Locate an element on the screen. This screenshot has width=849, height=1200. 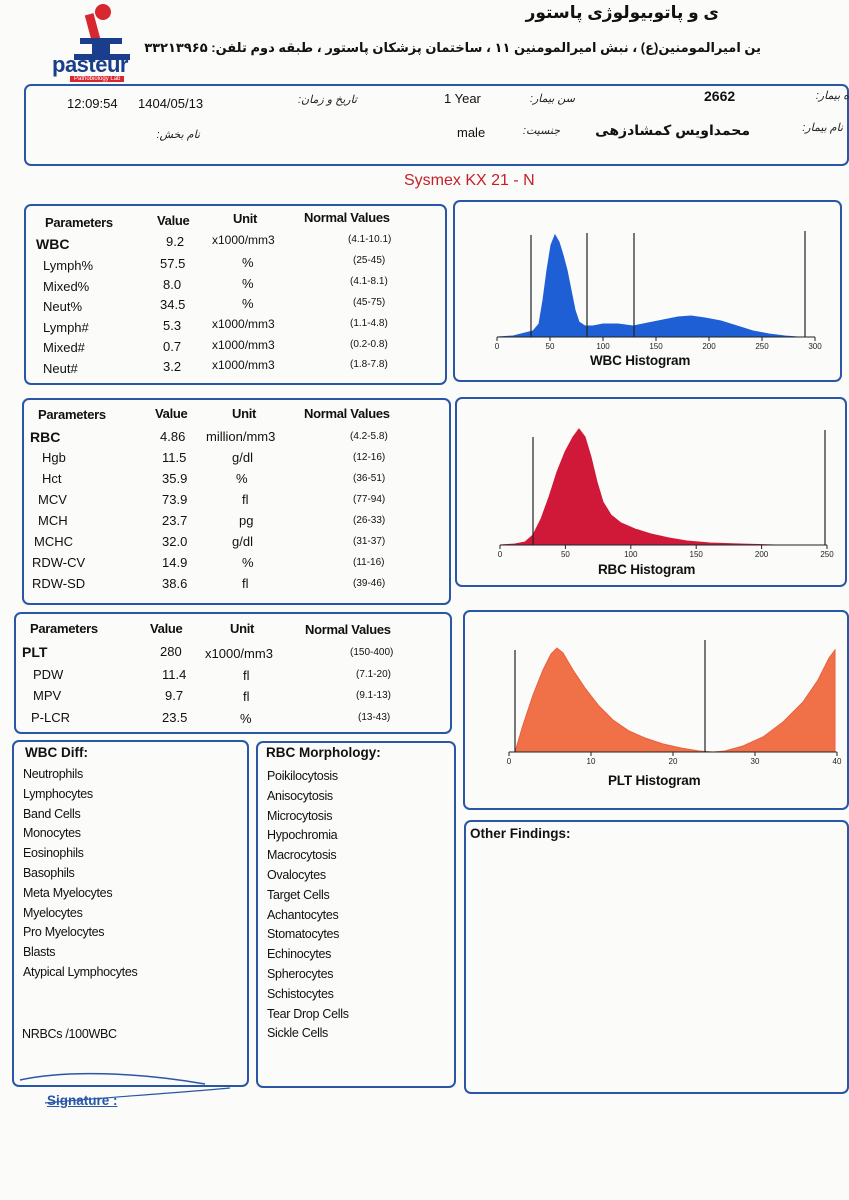
tick-label: 30 is located at coordinates (755, 761).